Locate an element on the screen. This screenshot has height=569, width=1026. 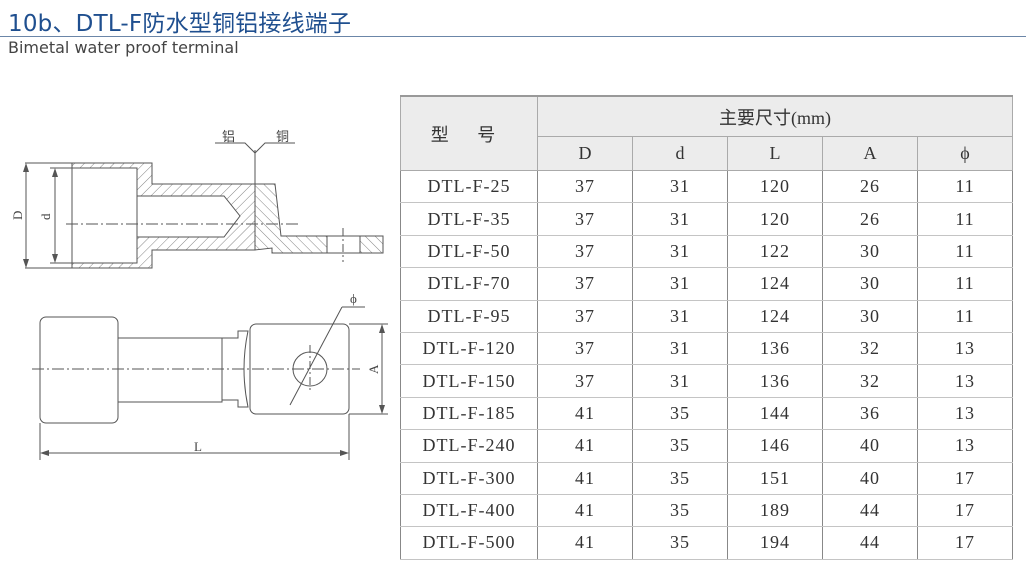
table-row: DTL-F-150 37 31 136 32 13 is located at coordinates (706, 381).